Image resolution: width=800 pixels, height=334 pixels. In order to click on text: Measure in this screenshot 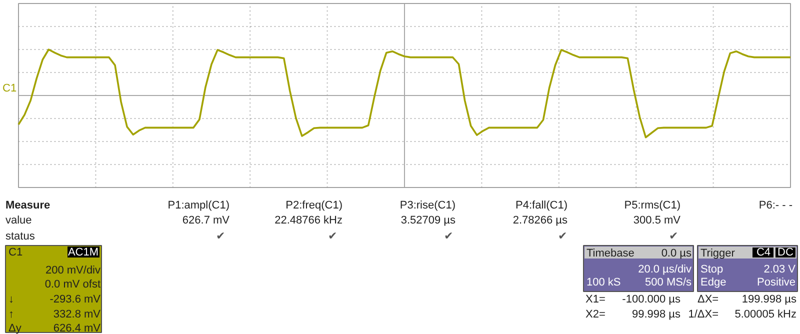, I will do `click(28, 206)`.